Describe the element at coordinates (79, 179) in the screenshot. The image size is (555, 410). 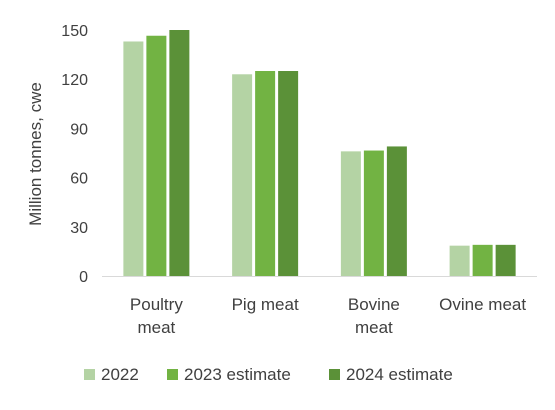
I see `y-tick-label: 60` at that location.